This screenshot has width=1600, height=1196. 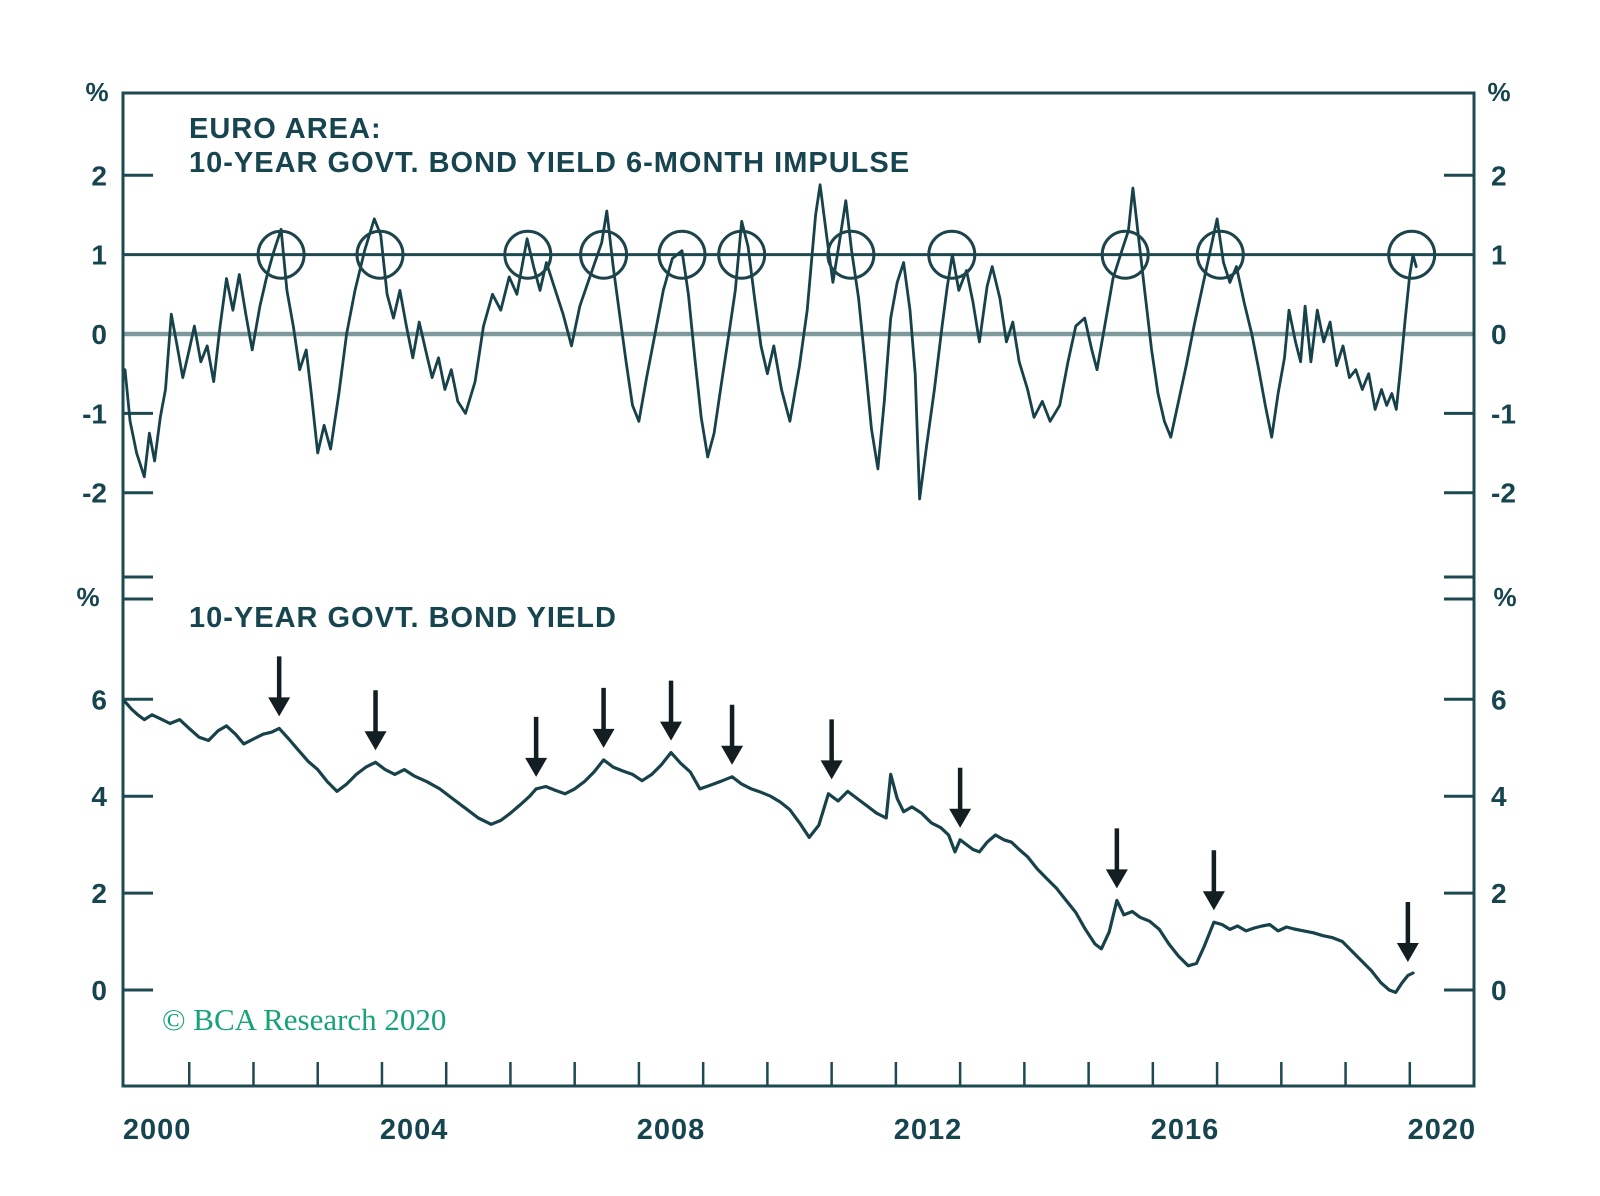 I want to click on percent-label-mid-left: %, so click(x=87, y=597).